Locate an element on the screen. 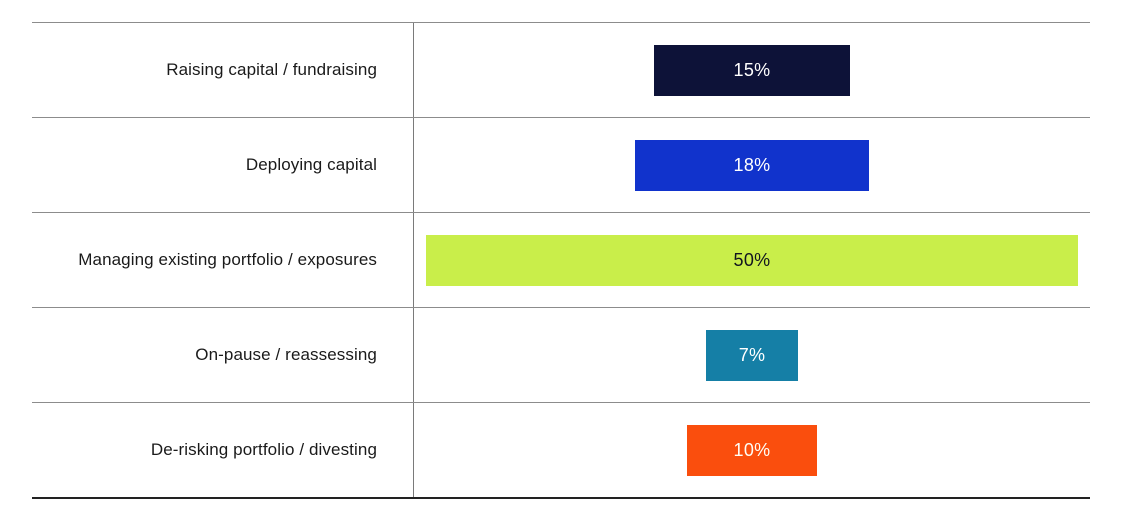  bar-area: 50% is located at coordinates (751, 260).